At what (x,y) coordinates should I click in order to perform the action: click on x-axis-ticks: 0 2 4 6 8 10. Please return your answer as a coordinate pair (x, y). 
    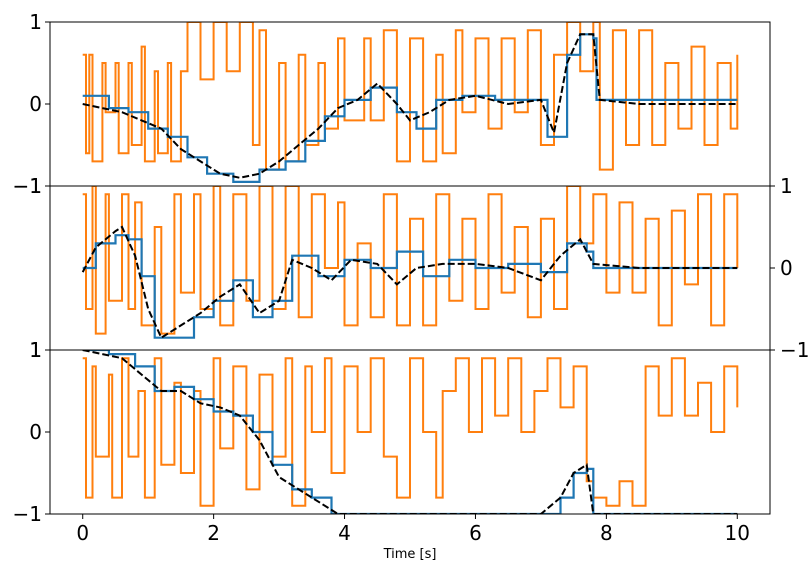
    Looking at the image, I should click on (413, 529).